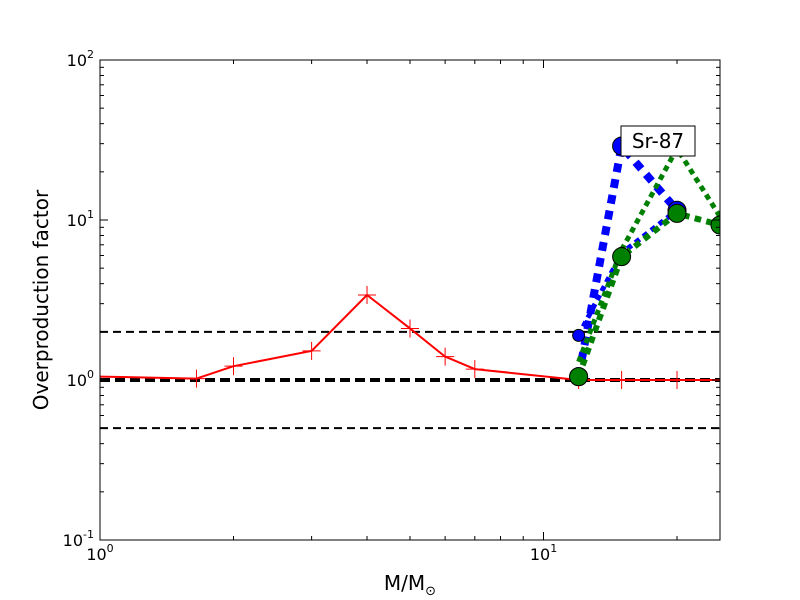 The image size is (800, 600). What do you see at coordinates (90, 374) in the screenshot?
I see `y-tick-label-exponent: 0` at bounding box center [90, 374].